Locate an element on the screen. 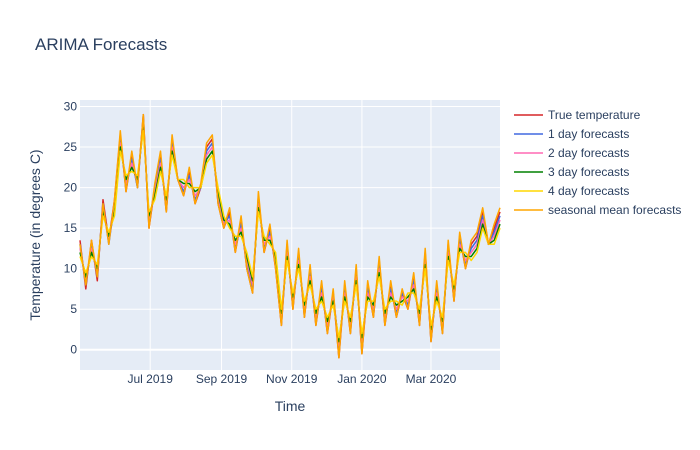  y-tick-label: 10 is located at coordinates (71, 269).